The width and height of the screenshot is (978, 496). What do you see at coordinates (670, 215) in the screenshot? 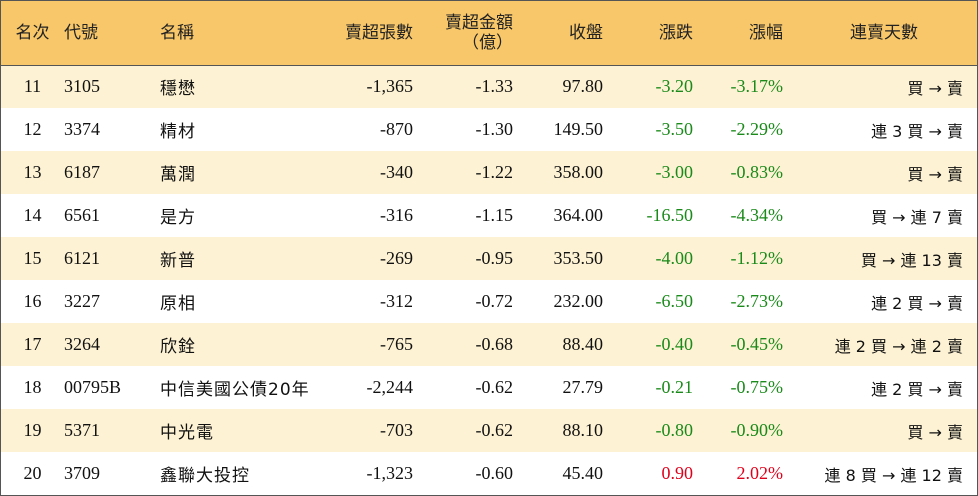
I see `change-cell: -16.50` at bounding box center [670, 215].